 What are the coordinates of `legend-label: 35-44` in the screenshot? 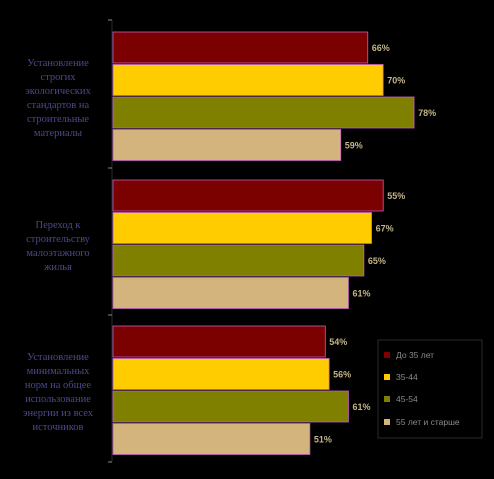 It's located at (407, 377).